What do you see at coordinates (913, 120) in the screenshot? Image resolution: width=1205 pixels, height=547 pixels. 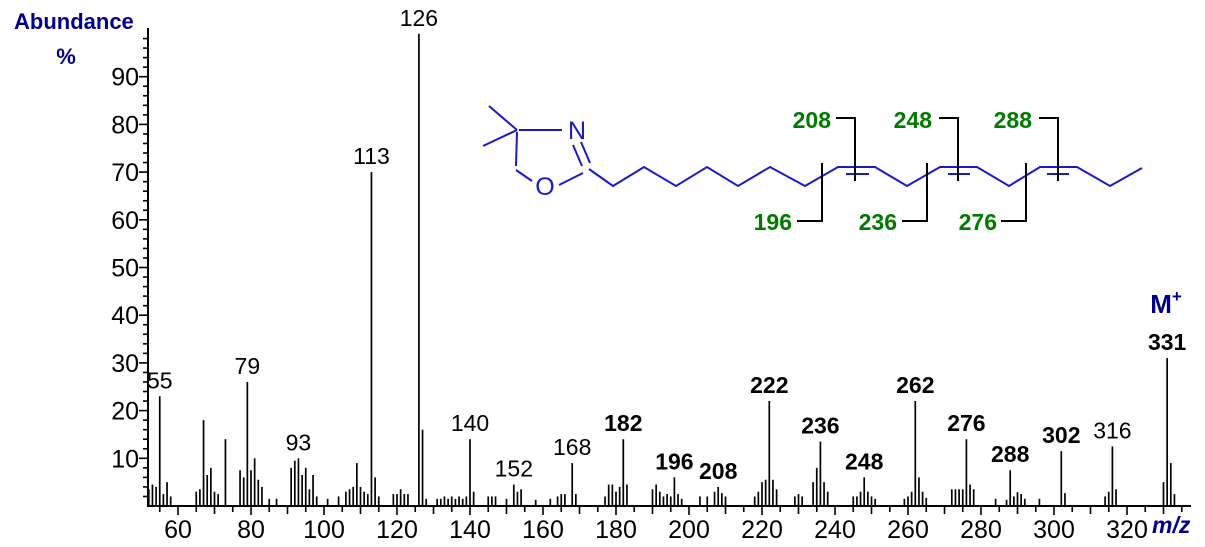 I see `cleavage-label-248: 248` at bounding box center [913, 120].